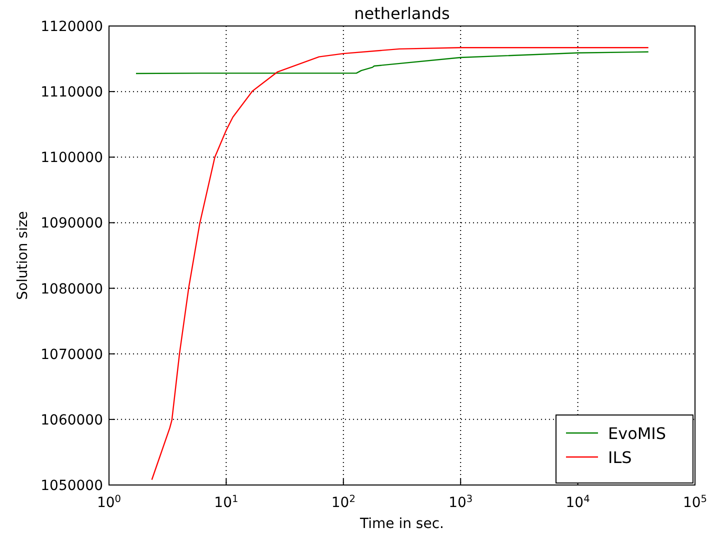 This screenshot has height=538, width=715. What do you see at coordinates (226, 502) in the screenshot?
I see `x-tick-label: 10$^{1}$` at bounding box center [226, 502].